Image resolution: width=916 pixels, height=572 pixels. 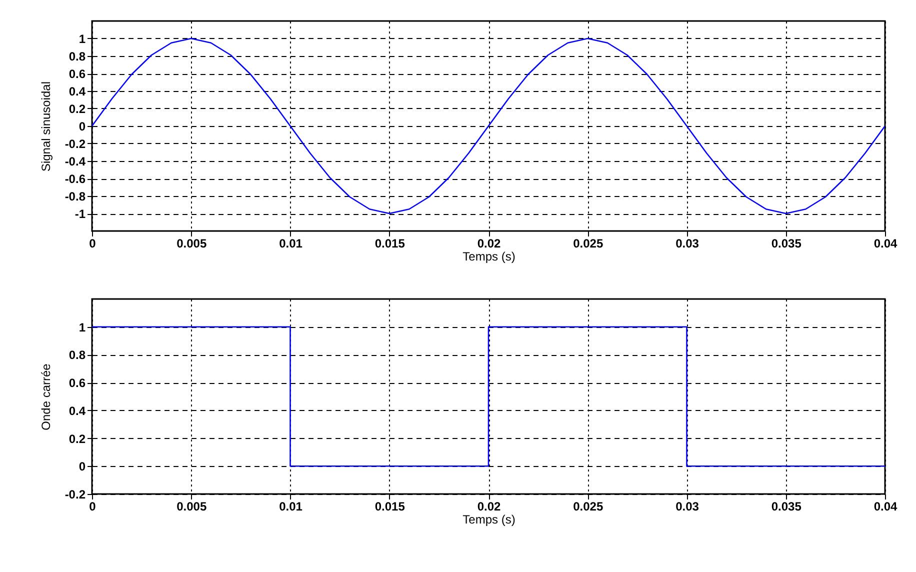 What do you see at coordinates (75, 197) in the screenshot?
I see `y-tick-label: -0.8` at bounding box center [75, 197].